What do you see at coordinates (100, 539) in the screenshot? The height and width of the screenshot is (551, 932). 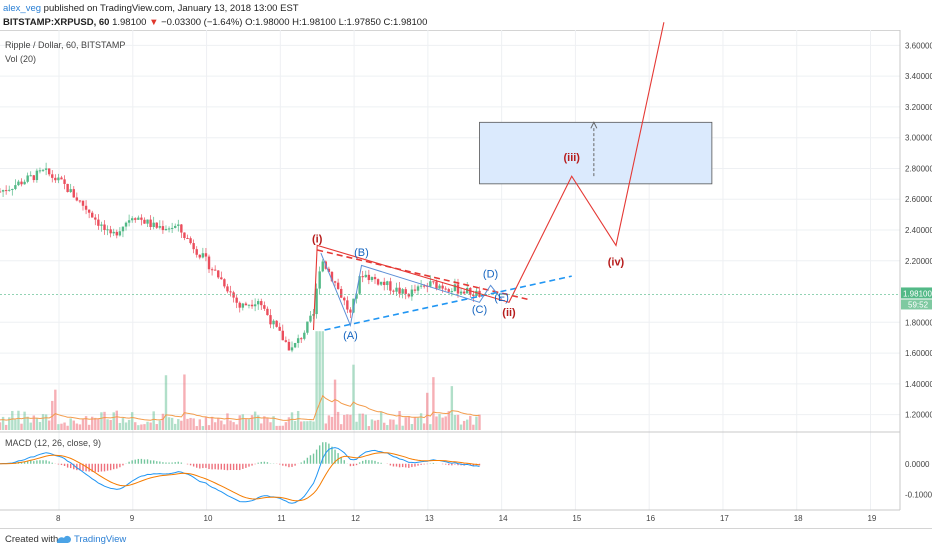 I see `tradingview-link: TradingView` at bounding box center [100, 539].